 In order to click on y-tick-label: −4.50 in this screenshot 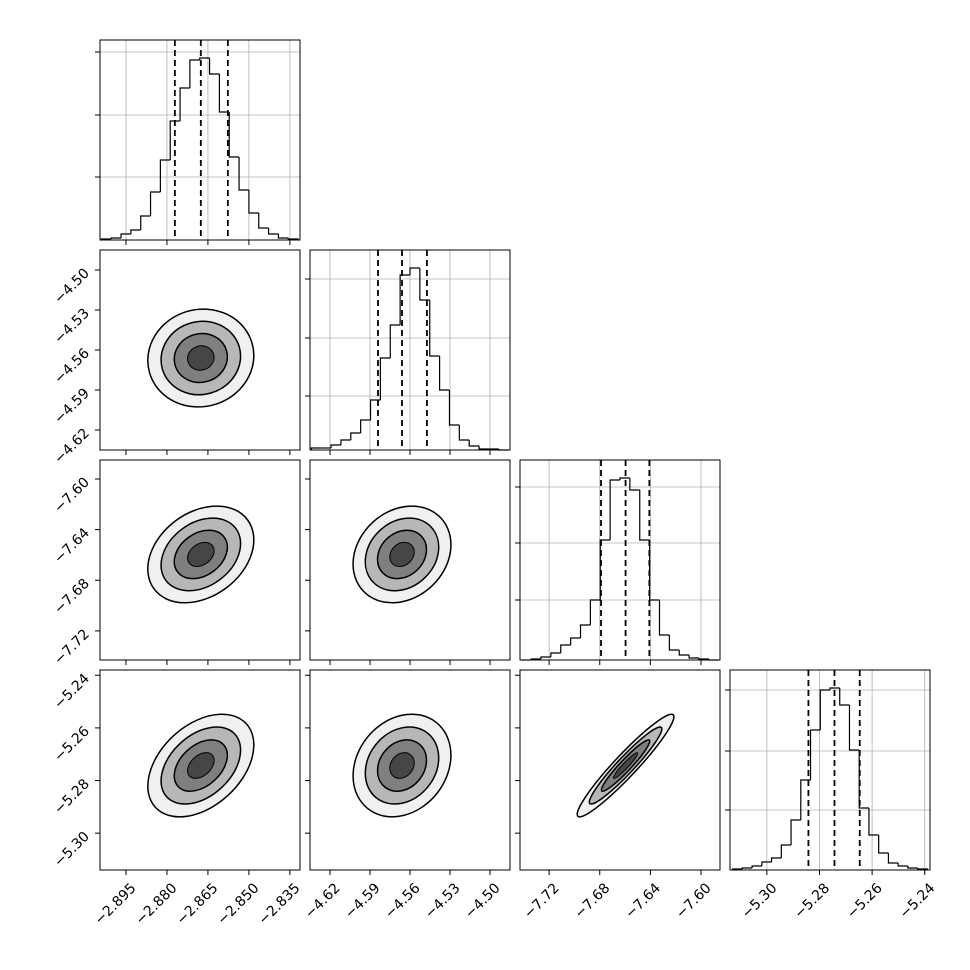, I will do `click(72, 287)`.